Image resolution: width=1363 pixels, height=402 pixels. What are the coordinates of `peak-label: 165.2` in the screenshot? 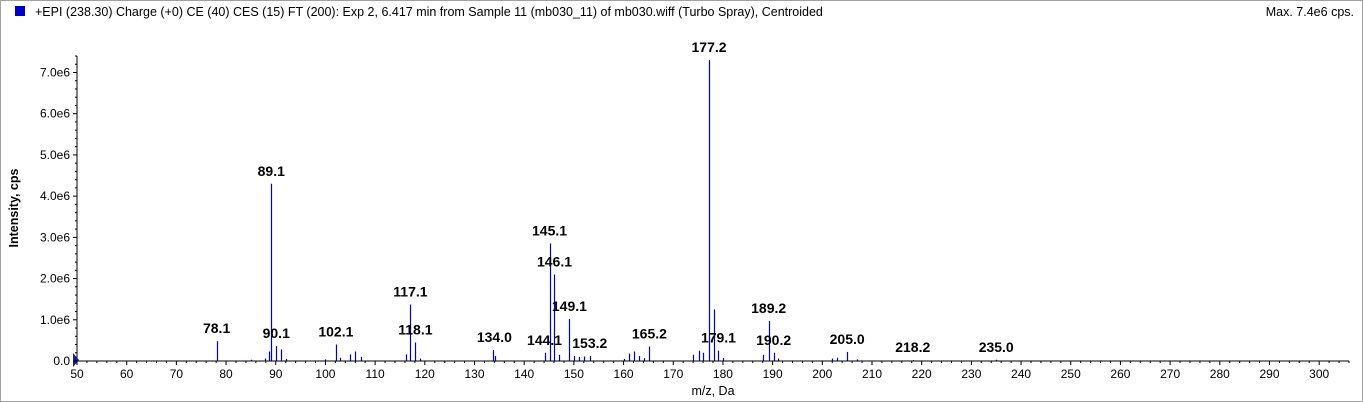 It's located at (649, 334).